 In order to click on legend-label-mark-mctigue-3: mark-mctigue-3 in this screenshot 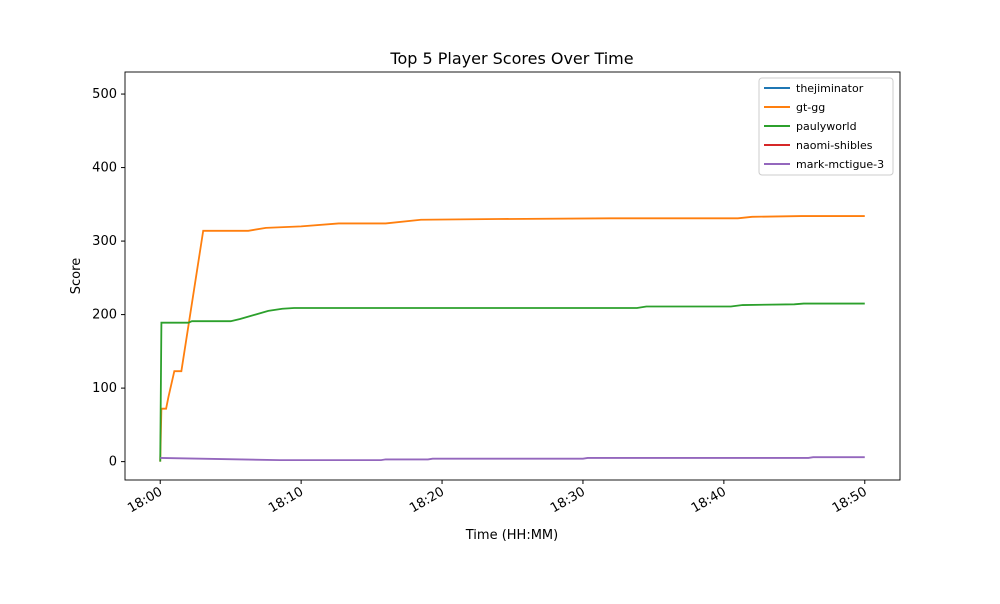, I will do `click(840, 164)`.